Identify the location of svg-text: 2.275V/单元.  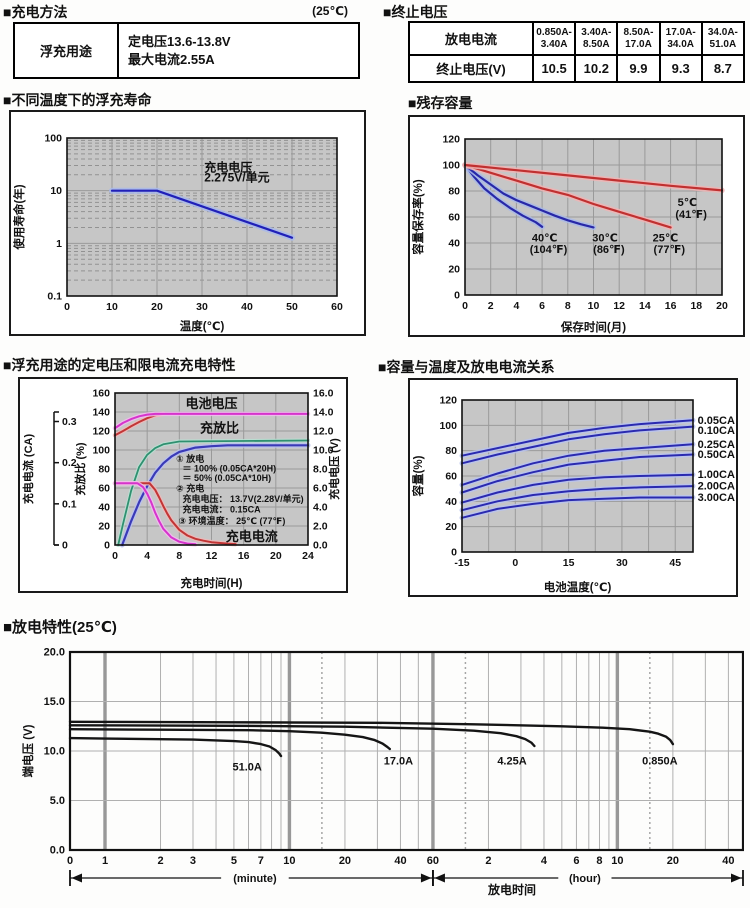
(236, 176).